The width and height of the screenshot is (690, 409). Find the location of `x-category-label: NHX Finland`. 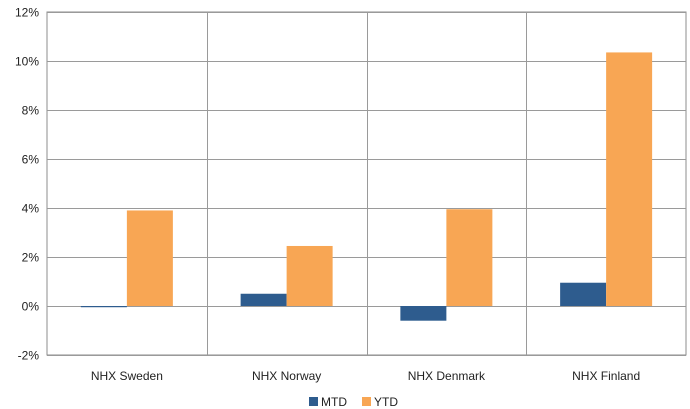

x-category-label: NHX Finland is located at coordinates (606, 376).